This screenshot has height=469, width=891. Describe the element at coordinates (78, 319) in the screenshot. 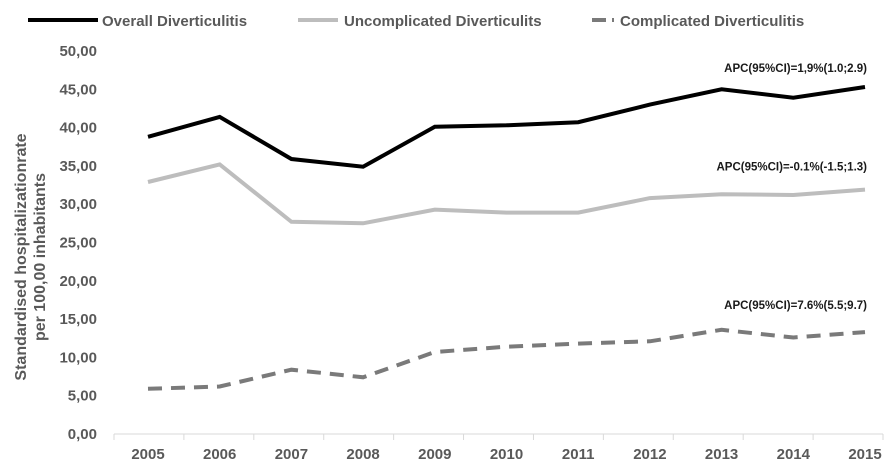

I see `y-tick-label: 15,00` at that location.